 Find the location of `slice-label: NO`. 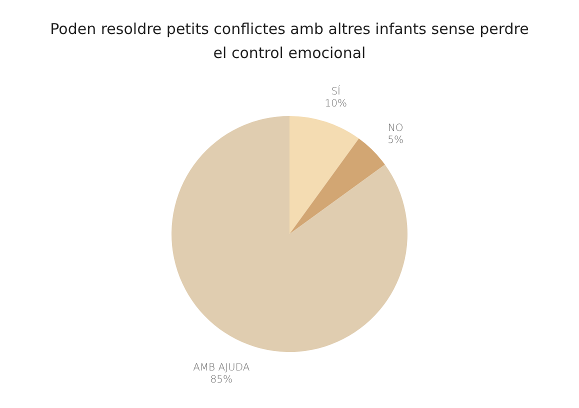

slice-label: NO is located at coordinates (396, 128).